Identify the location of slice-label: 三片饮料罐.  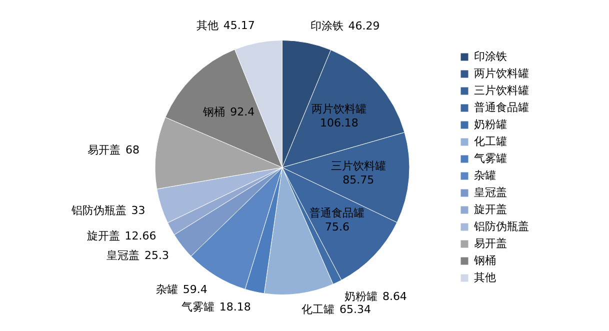
(358, 166).